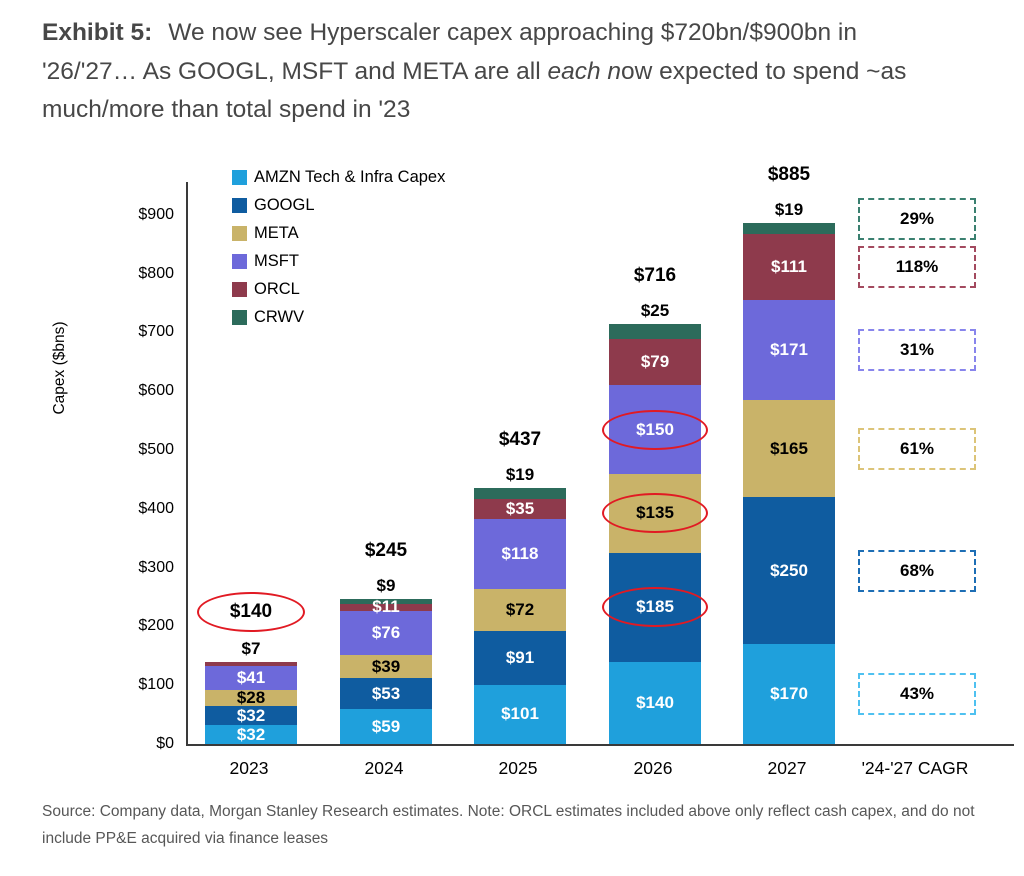 This screenshot has height=876, width=1024. I want to click on above-bar-label: $7, so click(251, 648).